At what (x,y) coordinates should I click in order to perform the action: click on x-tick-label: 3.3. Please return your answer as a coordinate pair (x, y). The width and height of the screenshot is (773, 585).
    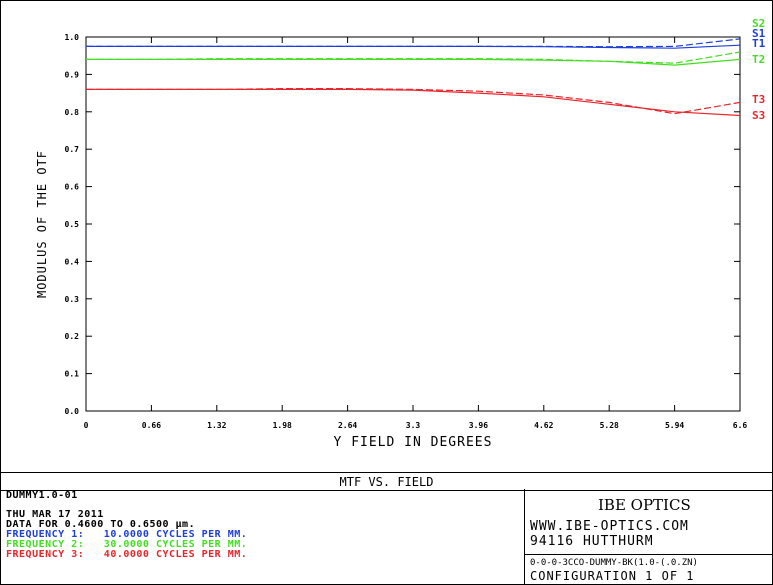
    Looking at the image, I should click on (413, 425).